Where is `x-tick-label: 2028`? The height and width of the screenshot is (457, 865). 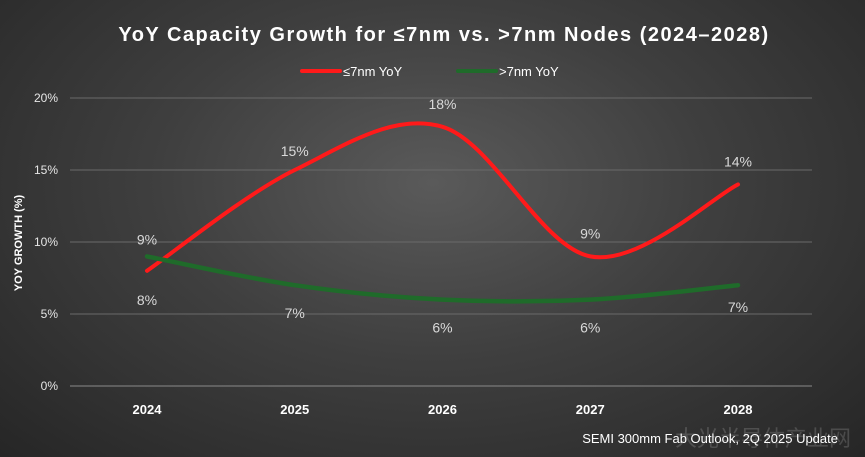
x-tick-label: 2028 is located at coordinates (738, 409).